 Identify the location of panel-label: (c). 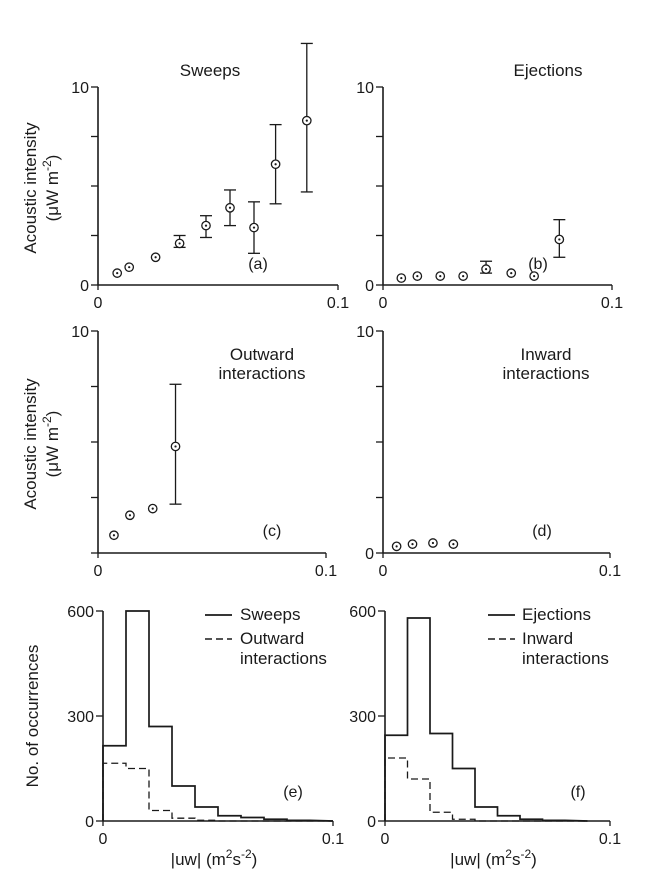
(272, 531).